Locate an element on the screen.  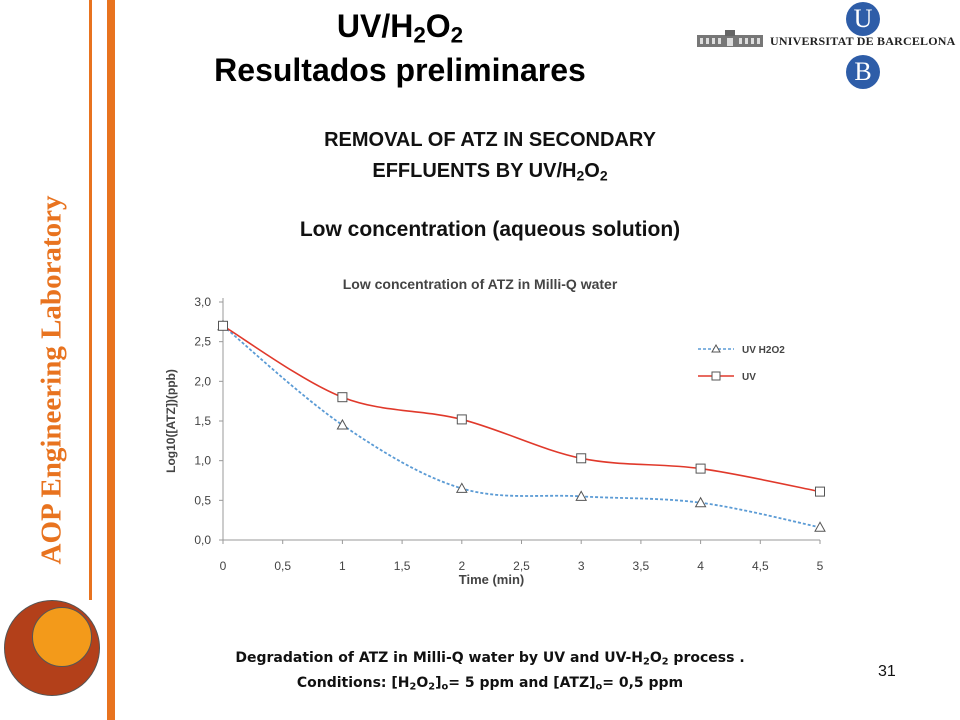
university-logo-u: U is located at coordinates (863, 19).